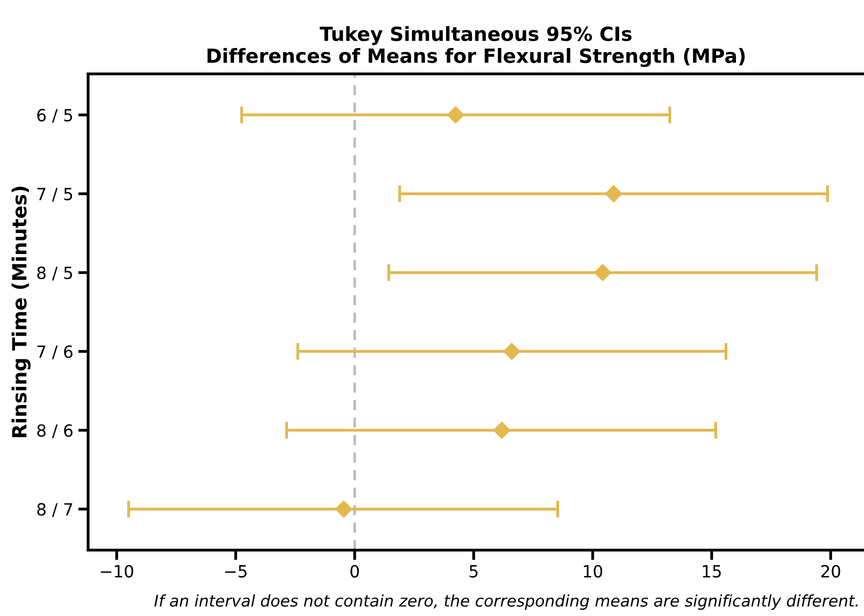 This screenshot has height=616, width=864. Describe the element at coordinates (117, 571) in the screenshot. I see `x-tick-label: −10` at that location.